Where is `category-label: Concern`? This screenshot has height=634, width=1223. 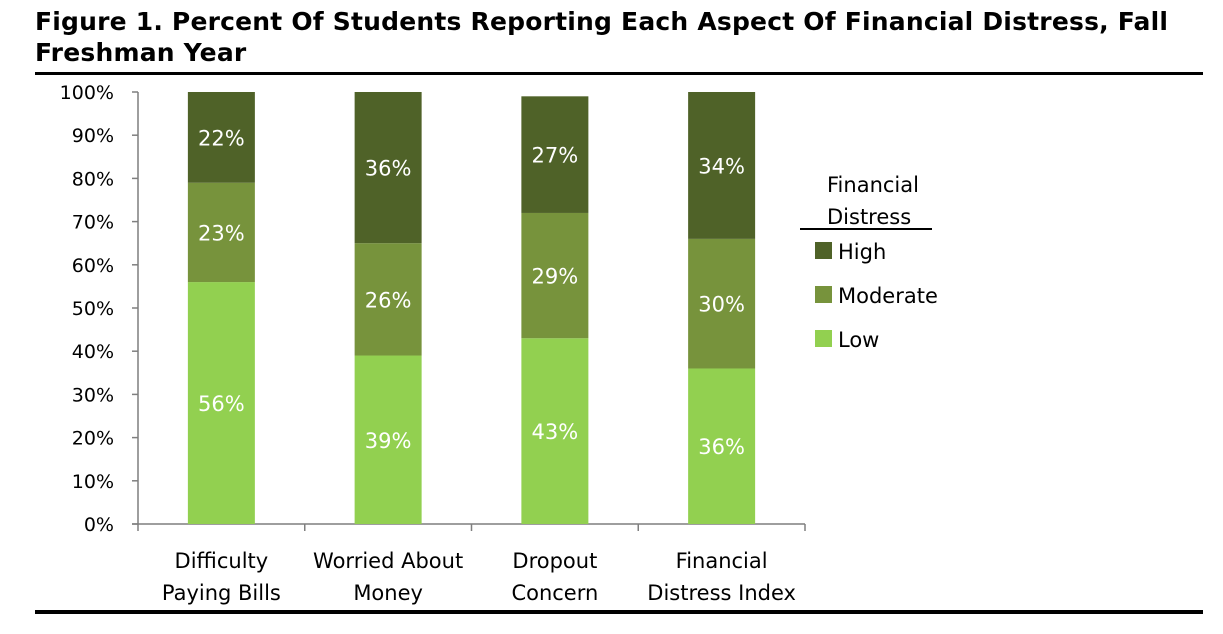
category-label: Concern is located at coordinates (554, 593).